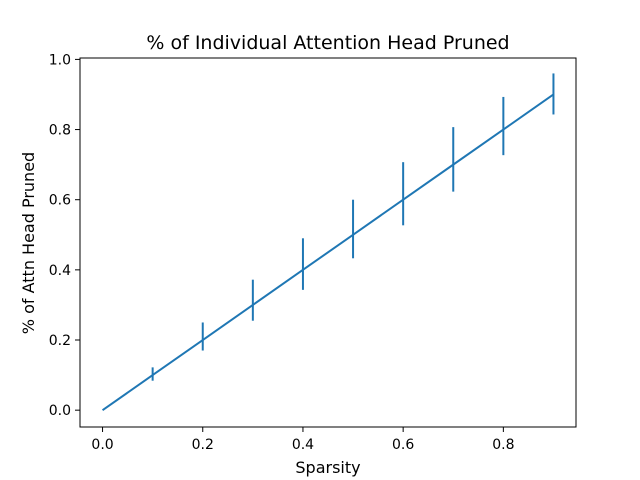  What do you see at coordinates (60, 60) in the screenshot?
I see `y-tick-label: 1.0` at bounding box center [60, 60].